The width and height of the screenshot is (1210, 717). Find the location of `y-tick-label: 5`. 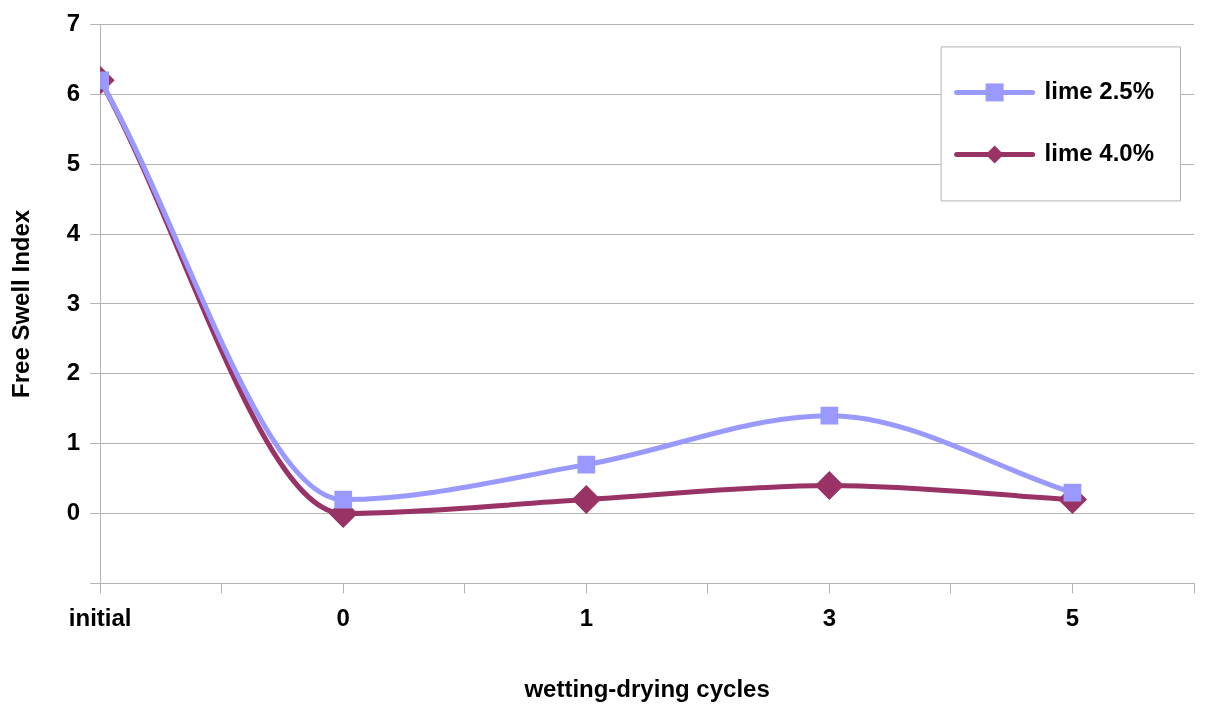

y-tick-label: 5 is located at coordinates (73, 162).